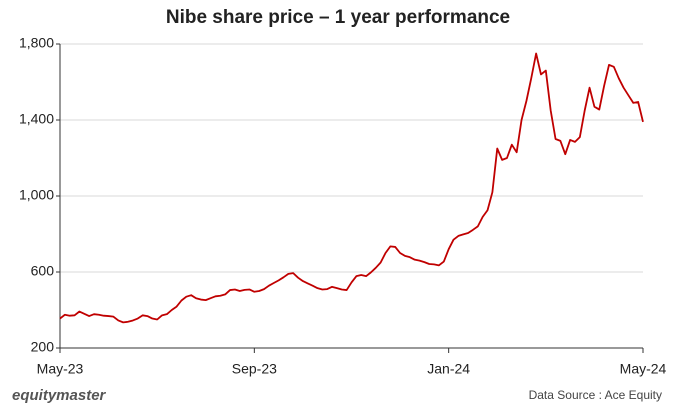 The image size is (675, 410). Describe the element at coordinates (59, 395) in the screenshot. I see `brand-logo: equitymaster` at that location.